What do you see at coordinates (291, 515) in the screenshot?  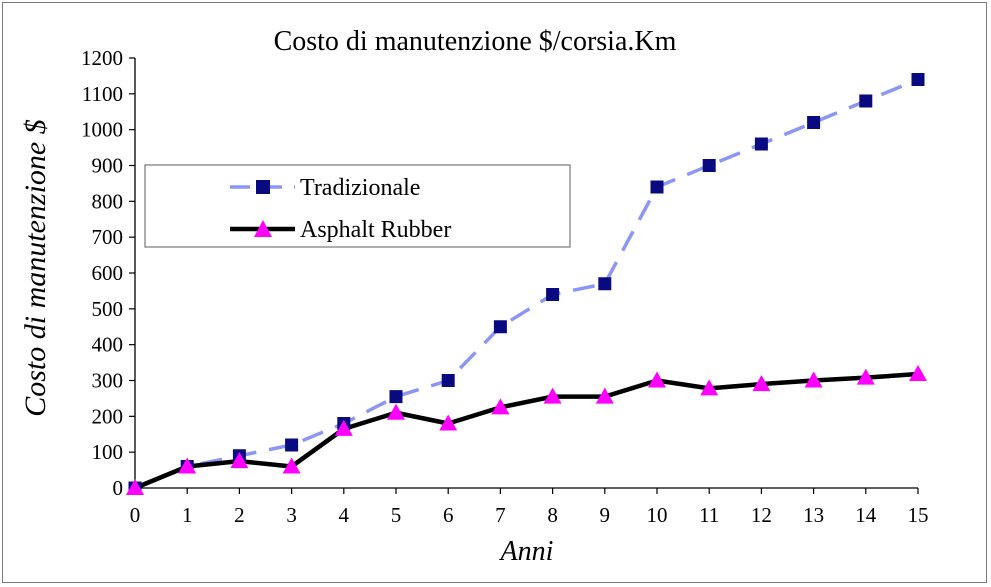 I see `x-tick-label: 3` at bounding box center [291, 515].